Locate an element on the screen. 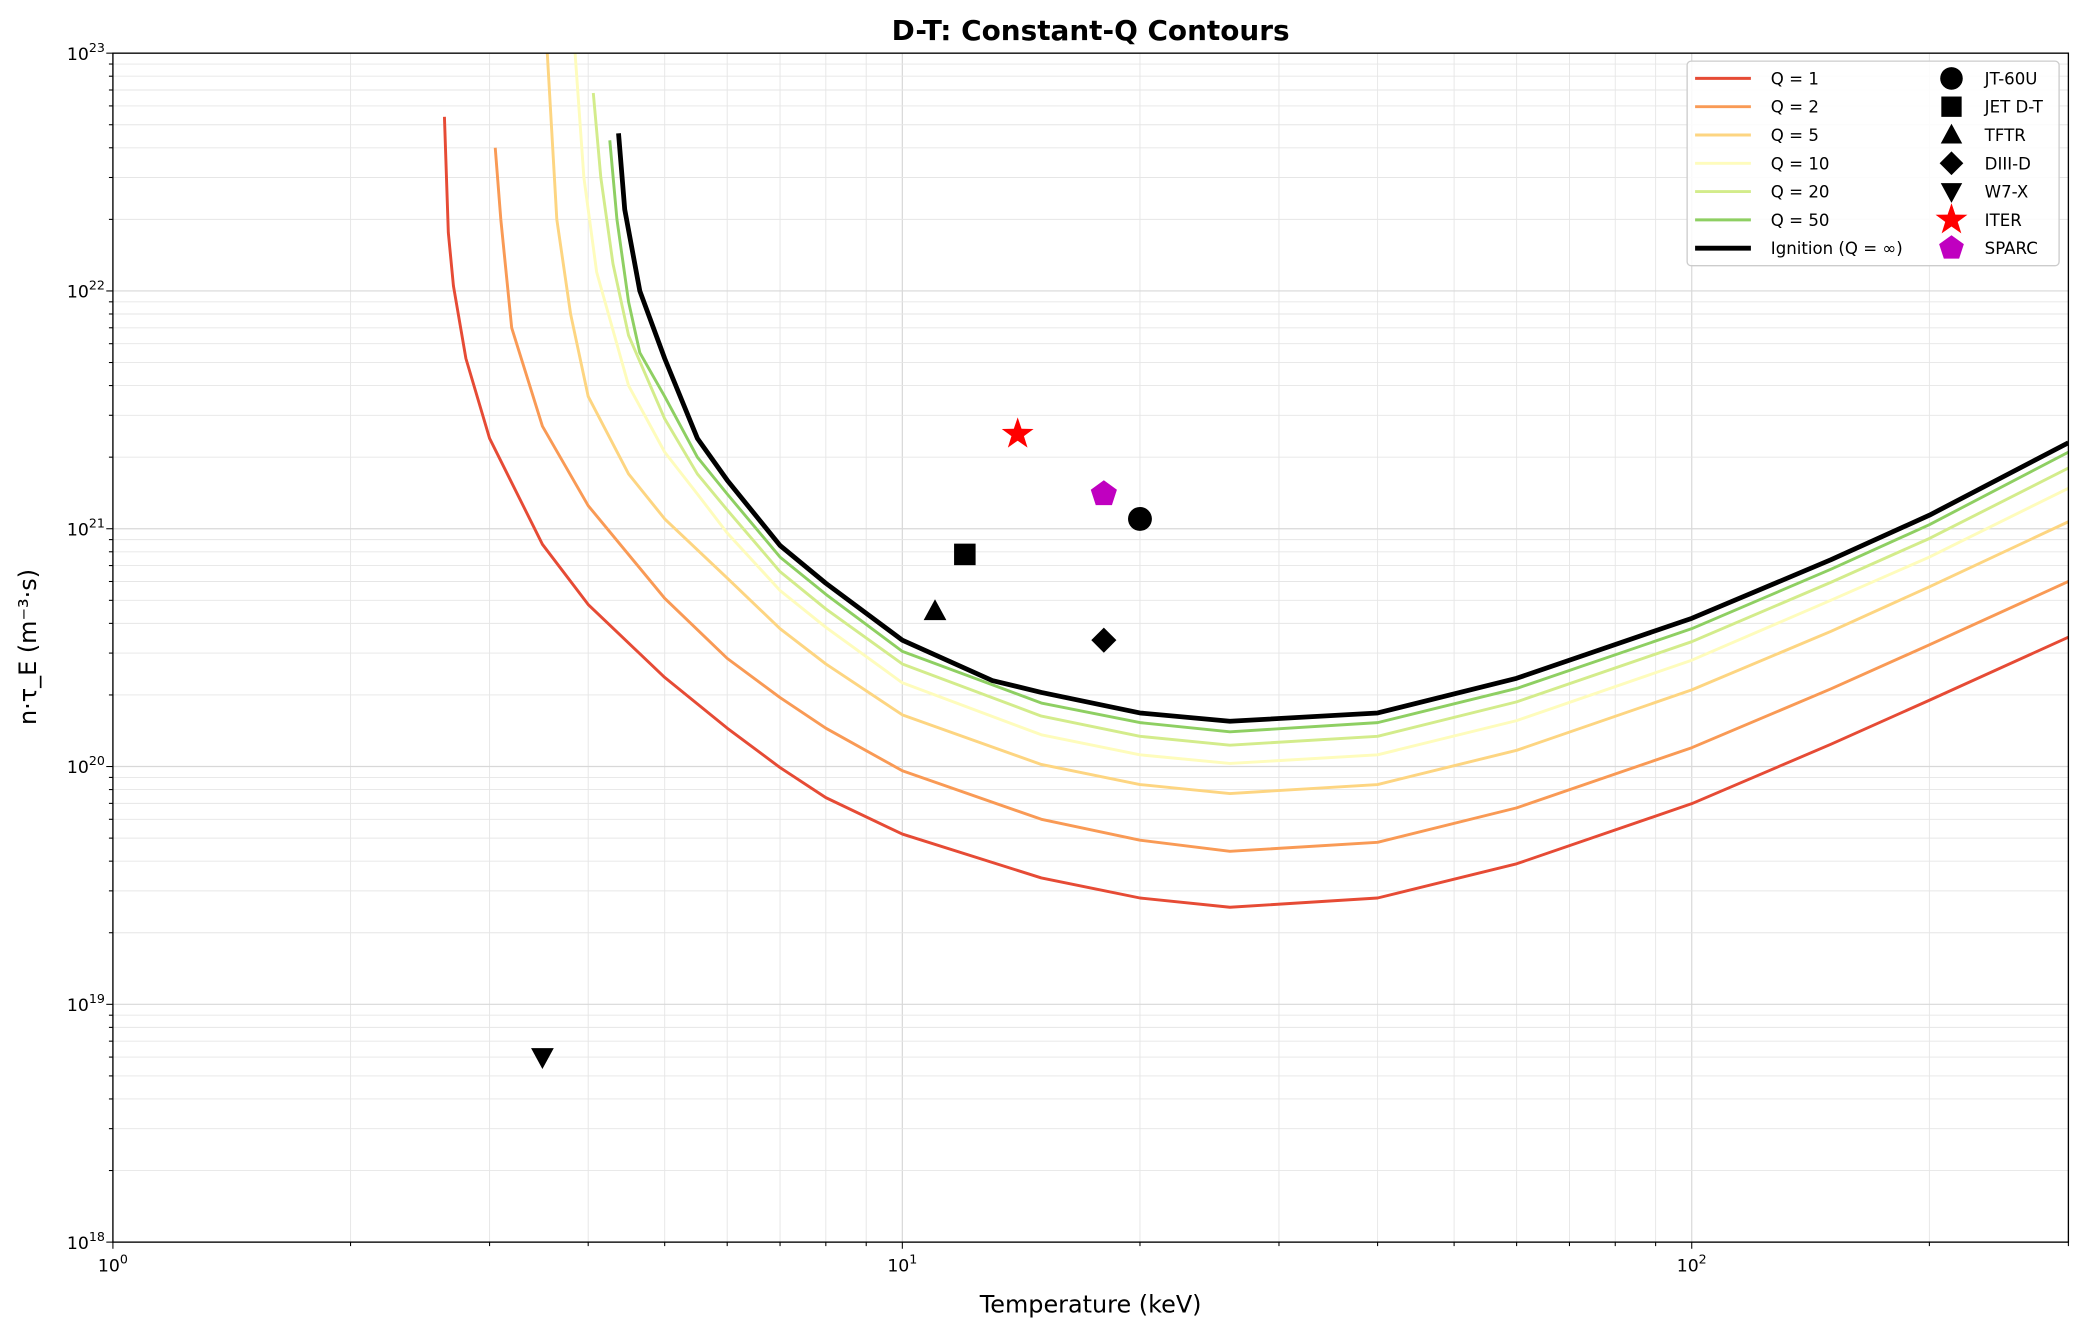  legend-box is located at coordinates (1873, 163).